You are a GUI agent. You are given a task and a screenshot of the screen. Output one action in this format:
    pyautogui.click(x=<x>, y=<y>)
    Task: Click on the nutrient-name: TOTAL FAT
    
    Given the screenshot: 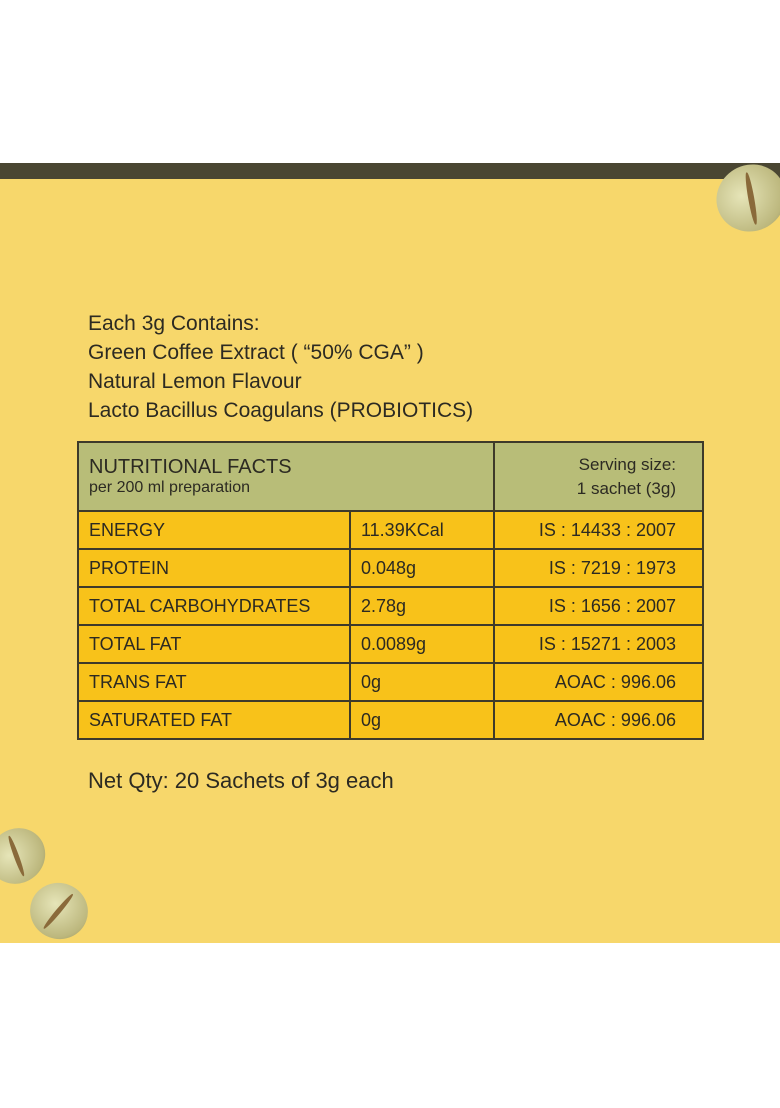 What is the action you would take?
    pyautogui.click(x=214, y=644)
    